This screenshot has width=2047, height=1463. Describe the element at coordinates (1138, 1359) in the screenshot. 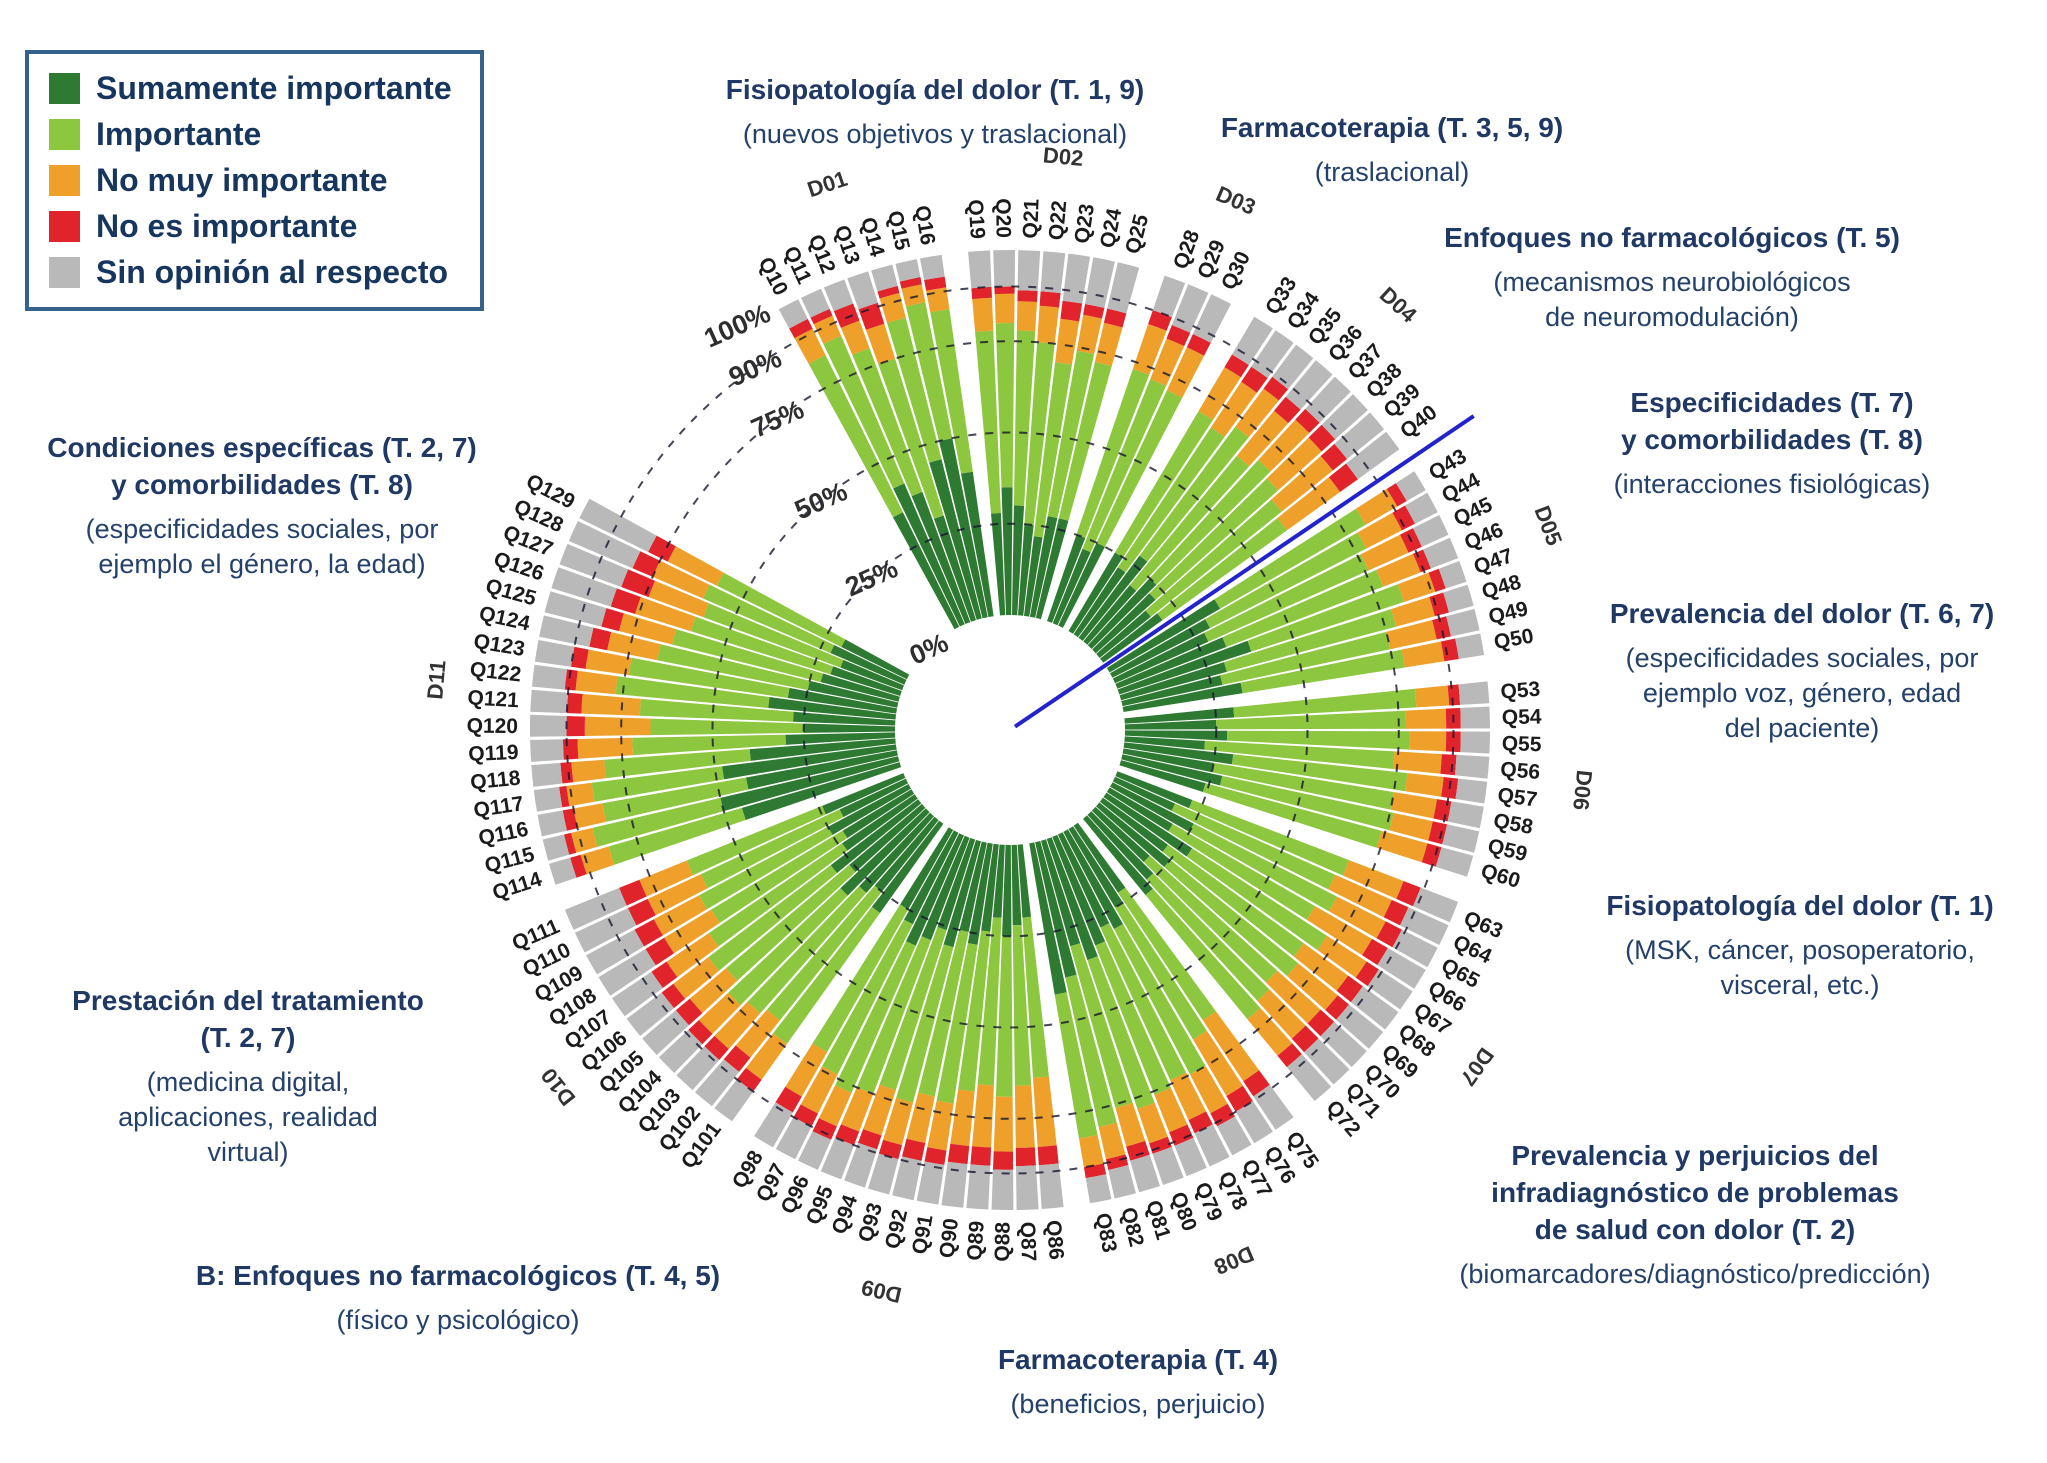

I see `annotation-title-line: Farmacoterapia (T. 4)` at that location.